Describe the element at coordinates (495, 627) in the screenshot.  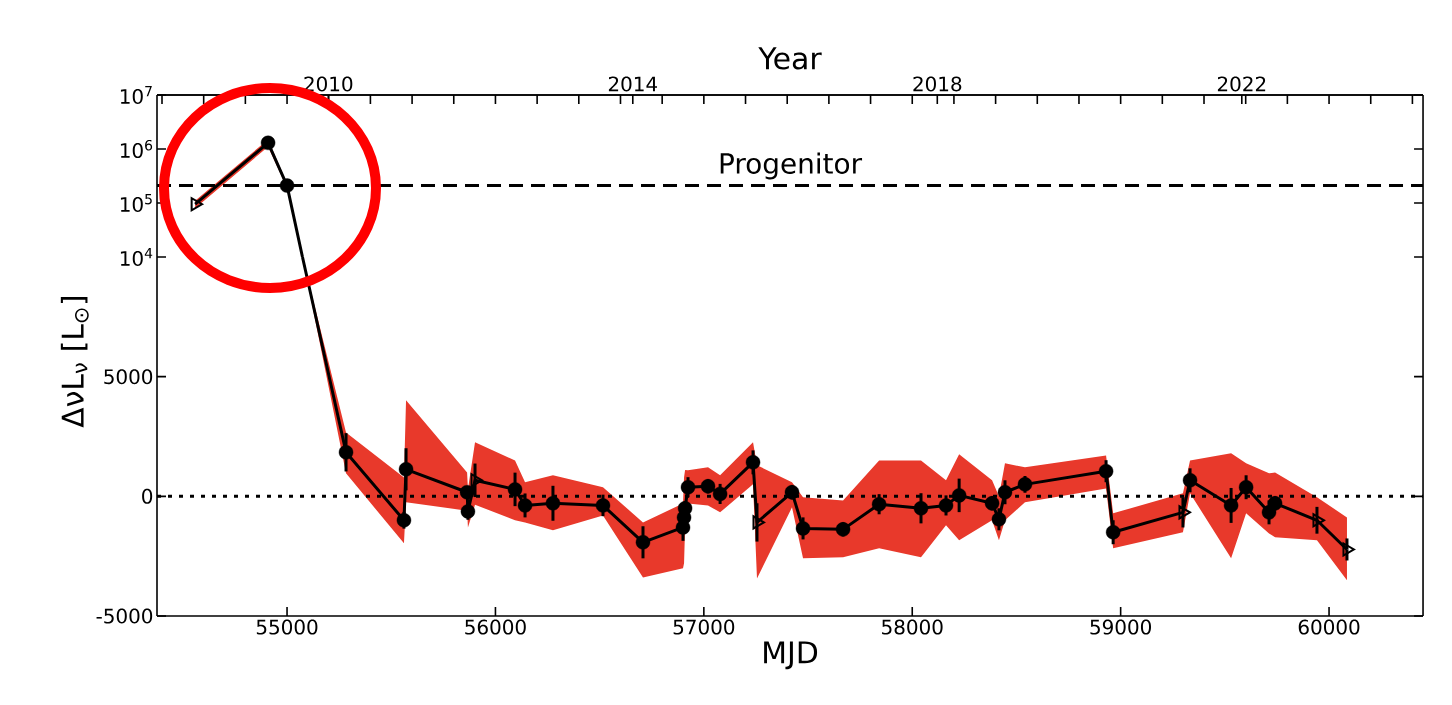
I see `x-tick-label: 56000` at that location.